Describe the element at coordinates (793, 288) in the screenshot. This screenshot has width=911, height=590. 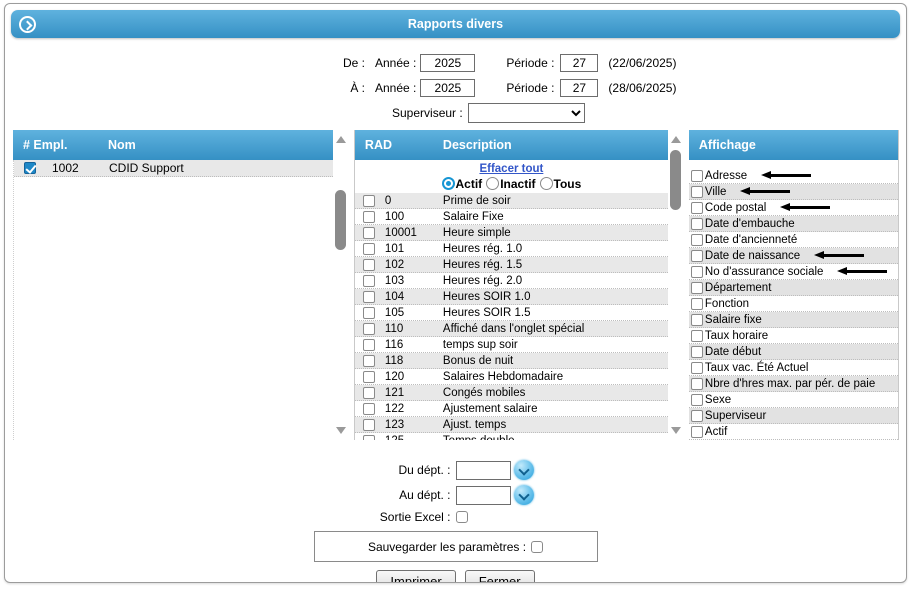
I see `affichage-option-row: Département` at that location.